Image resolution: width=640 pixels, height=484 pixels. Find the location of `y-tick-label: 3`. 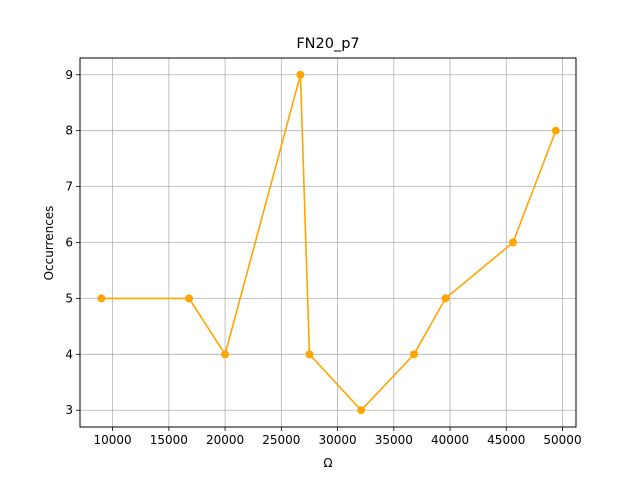

y-tick-label: 3 is located at coordinates (69, 410).